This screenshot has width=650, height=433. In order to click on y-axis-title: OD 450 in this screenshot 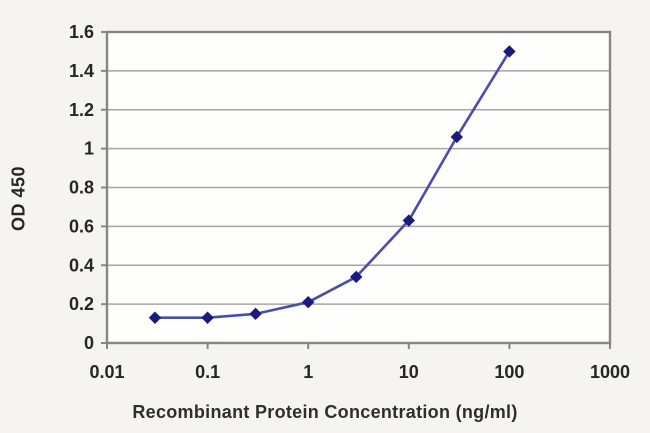, I will do `click(18, 198)`.